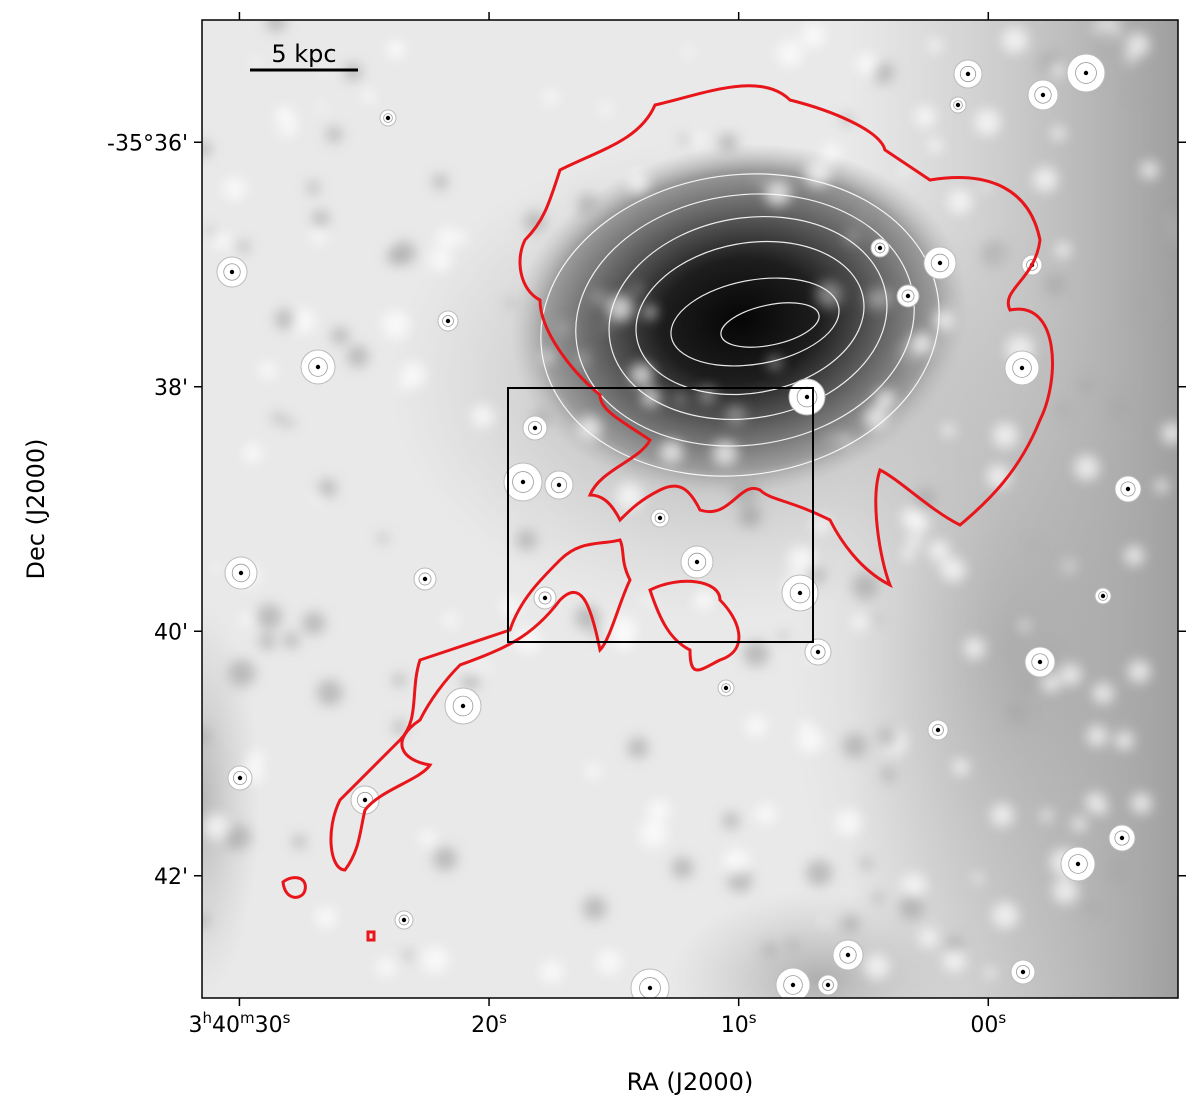 This screenshot has height=1115, width=1200. I want to click on zoom-box, so click(660, 515).